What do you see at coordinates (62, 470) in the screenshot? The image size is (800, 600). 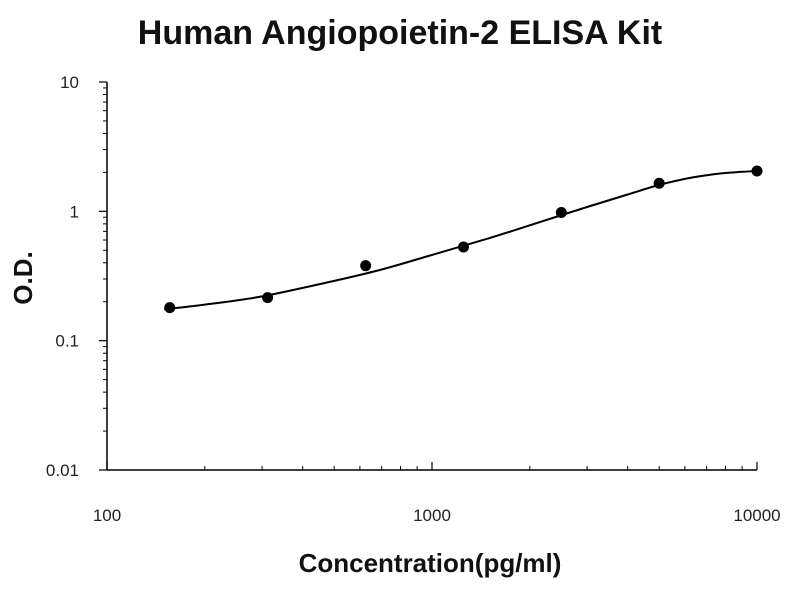 I see `y-tick-label: 0.01` at bounding box center [62, 470].